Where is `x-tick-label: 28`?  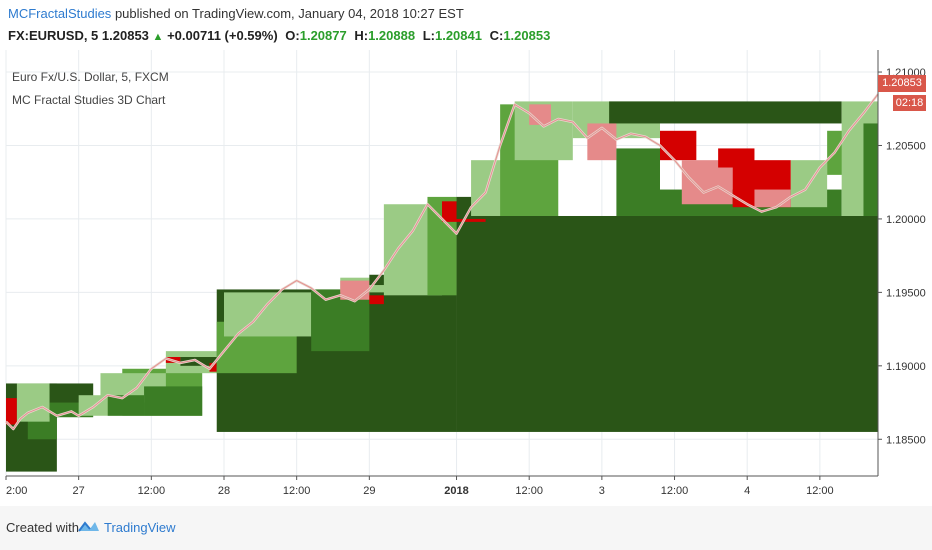 x-tick-label: 28 is located at coordinates (224, 491).